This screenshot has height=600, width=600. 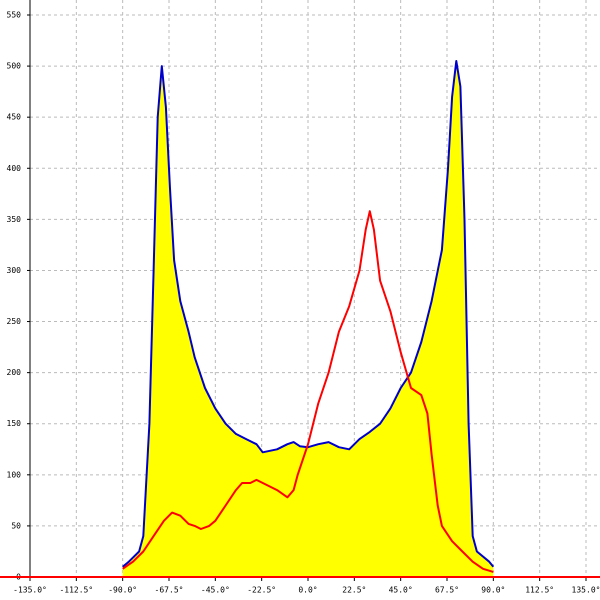 What do you see at coordinates (16, 525) in the screenshot?
I see `y-tick-label: 50` at bounding box center [16, 525].